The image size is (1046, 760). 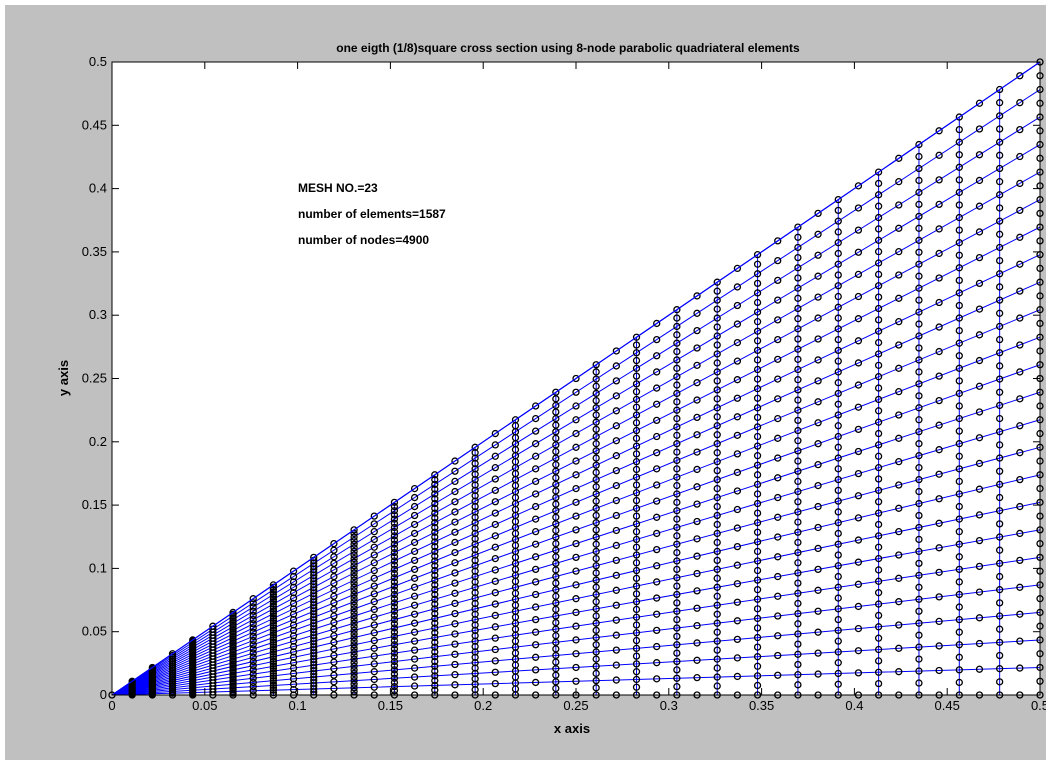 What do you see at coordinates (761, 705) in the screenshot?
I see `x-tick-label: 0.35` at bounding box center [761, 705].